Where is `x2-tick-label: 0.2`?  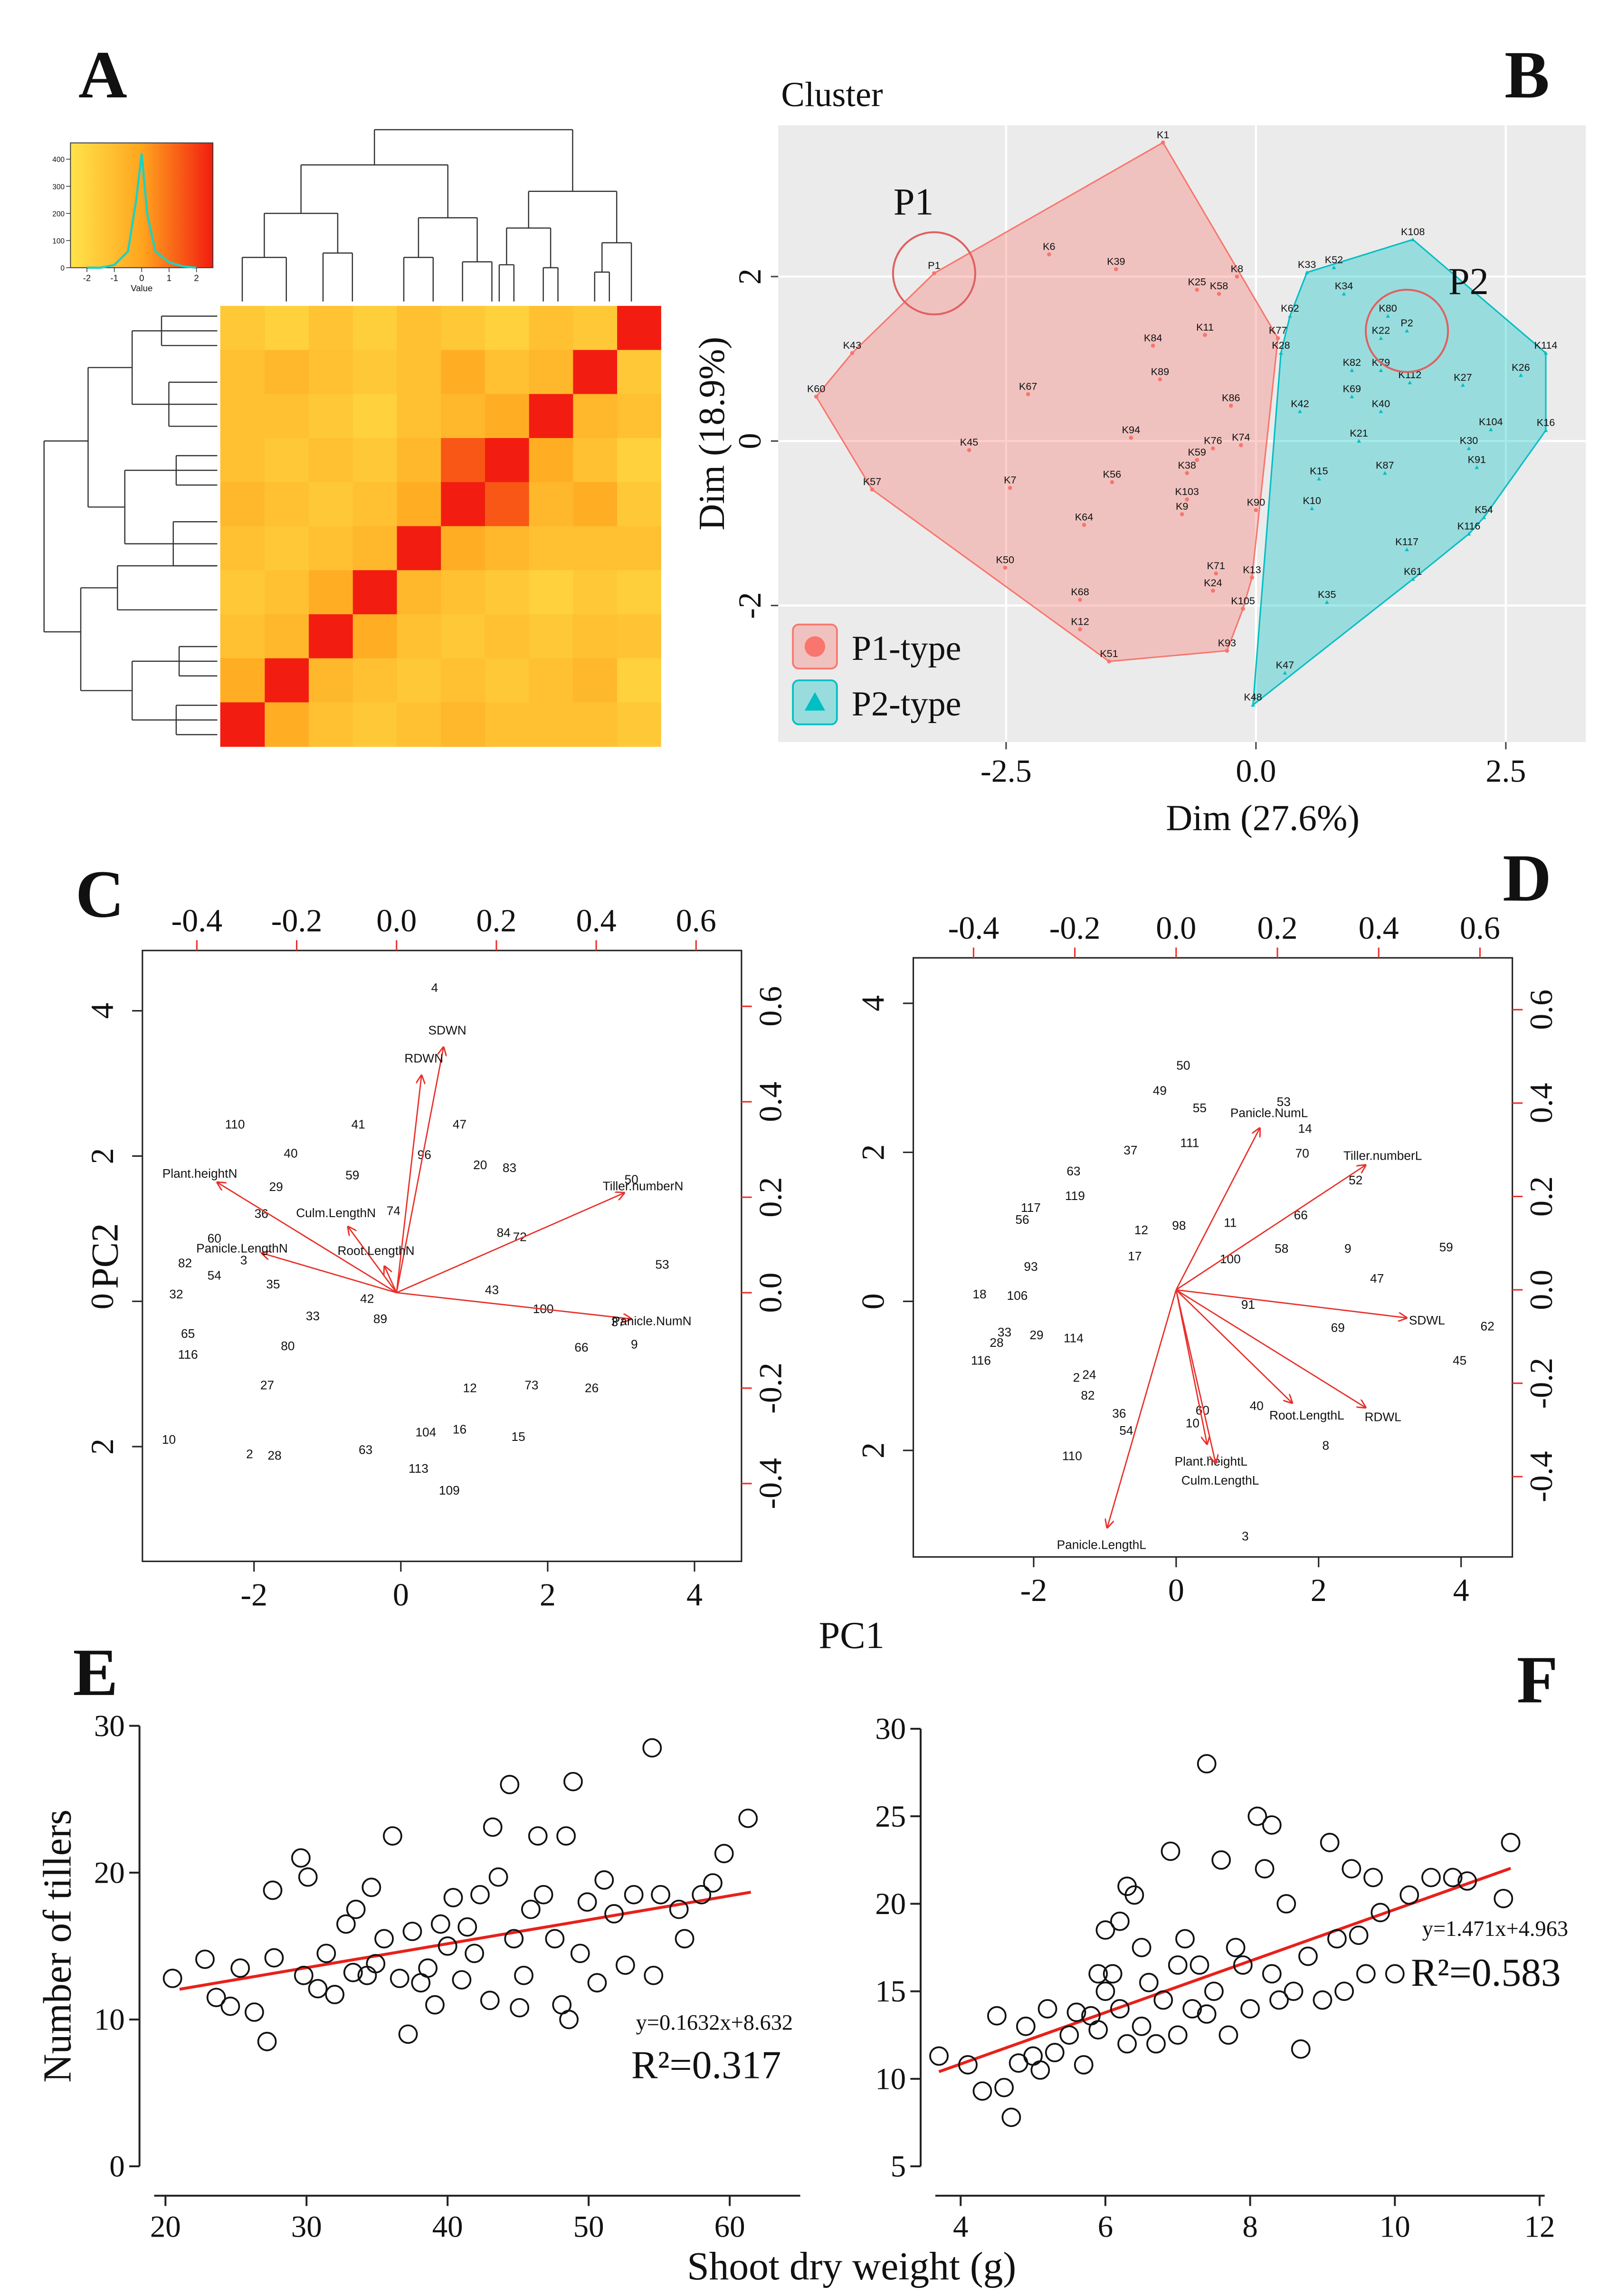
x2-tick-label: 0.2 is located at coordinates (496, 921).